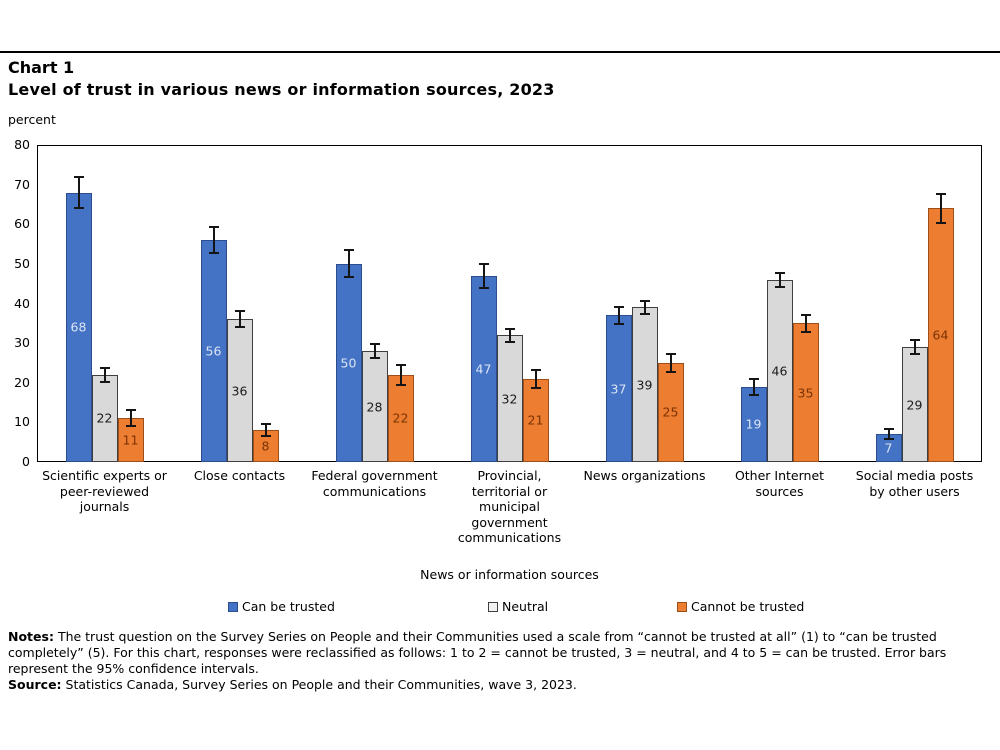  I want to click on bar-value-label: 19, so click(753, 424).